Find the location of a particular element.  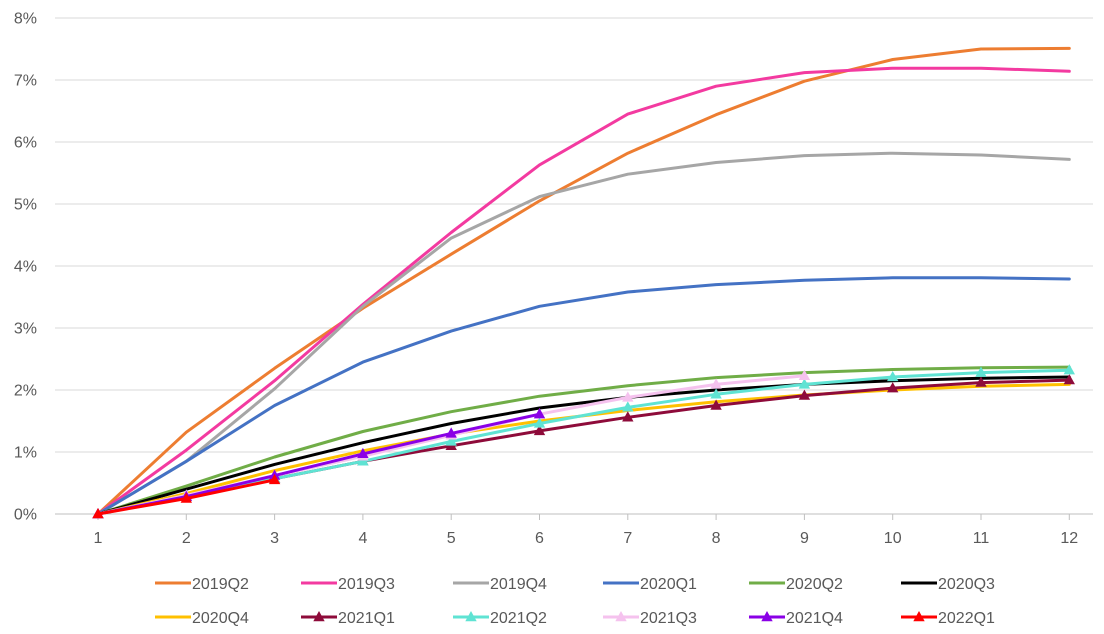

legend-item-2021q3: 2021Q3 is located at coordinates (650, 618).